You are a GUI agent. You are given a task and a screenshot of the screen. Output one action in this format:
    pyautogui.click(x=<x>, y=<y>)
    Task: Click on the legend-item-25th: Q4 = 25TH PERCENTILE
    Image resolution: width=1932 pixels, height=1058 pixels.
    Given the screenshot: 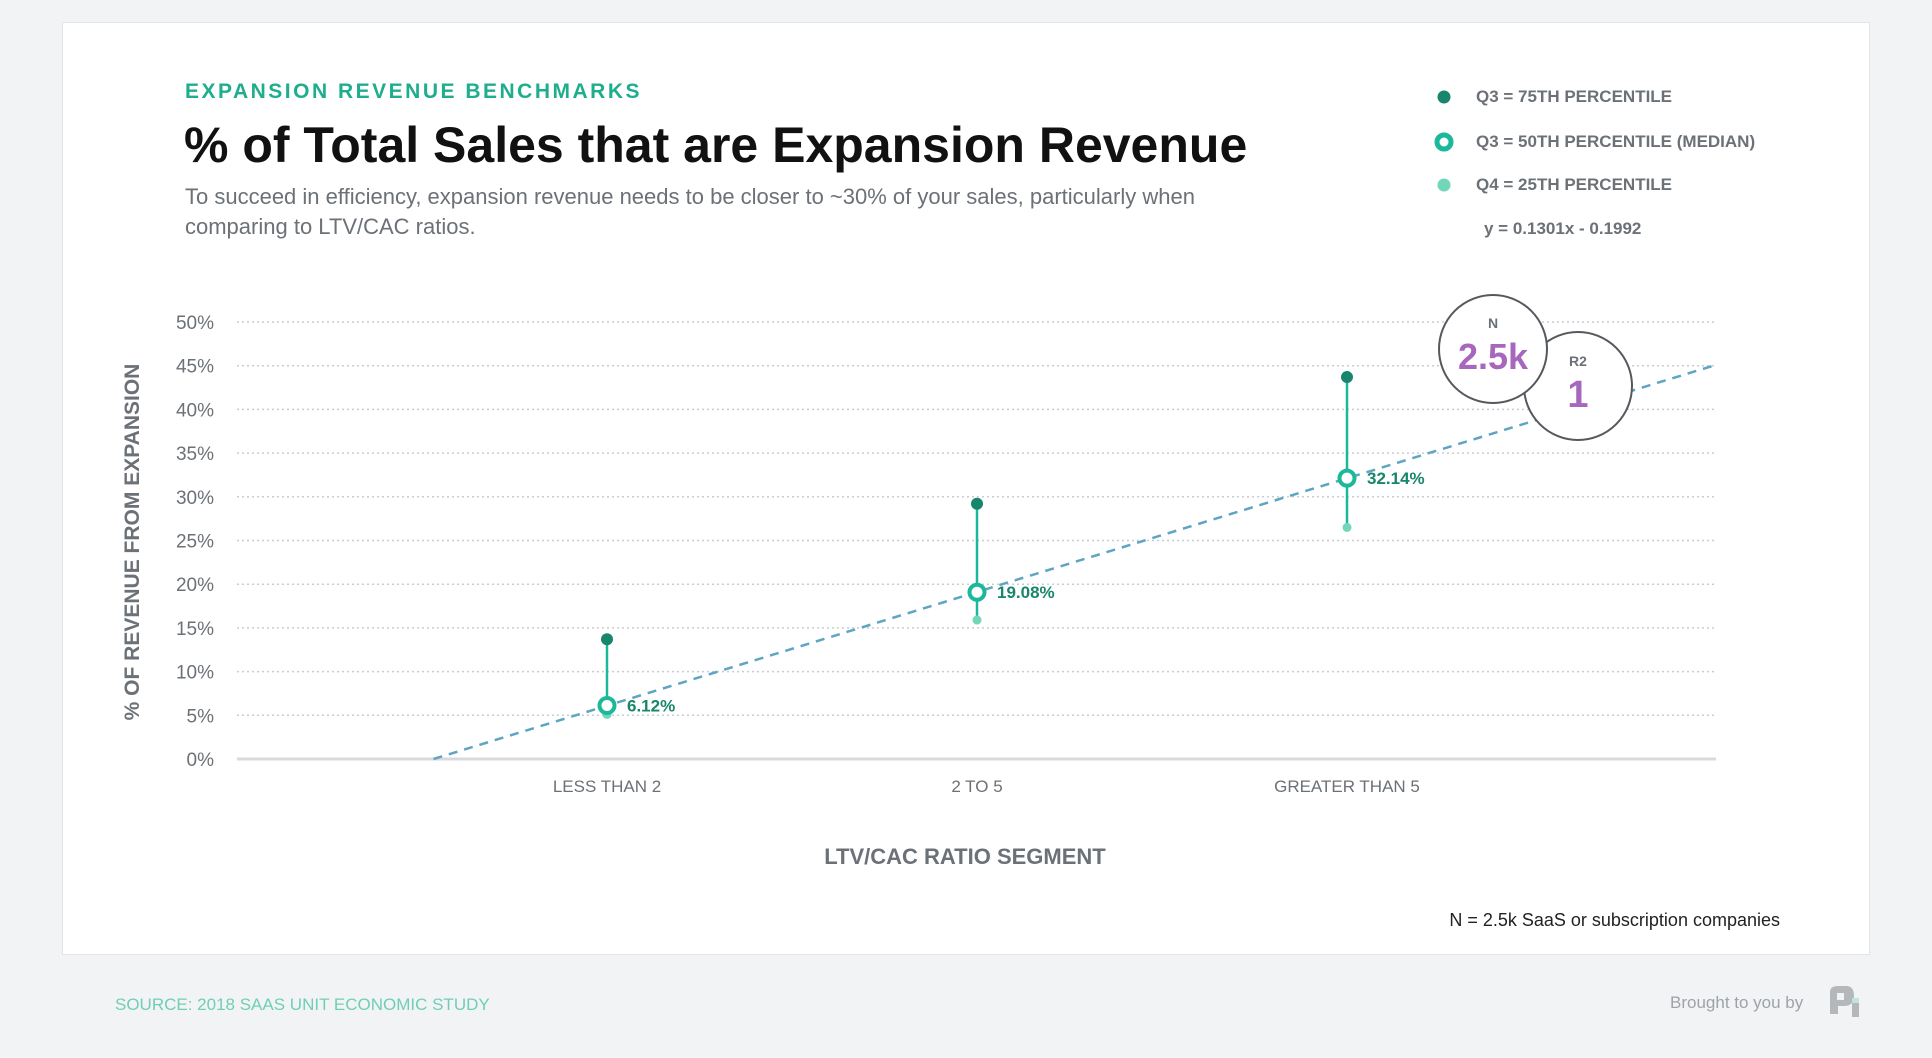 What is the action you would take?
    pyautogui.click(x=1574, y=184)
    